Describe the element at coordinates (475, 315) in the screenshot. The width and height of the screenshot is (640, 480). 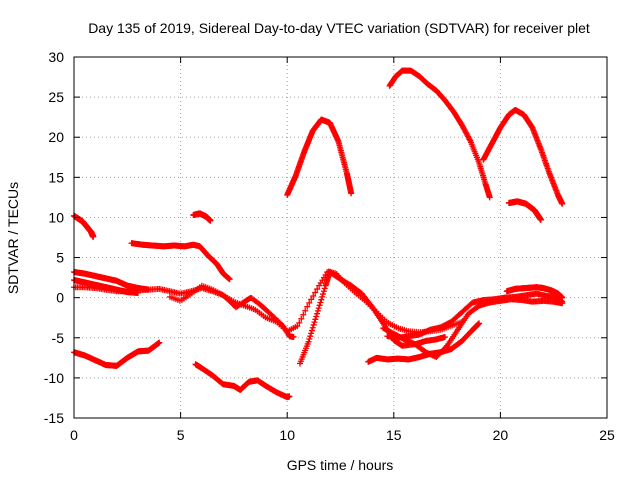
I see `series-arc-n` at that location.